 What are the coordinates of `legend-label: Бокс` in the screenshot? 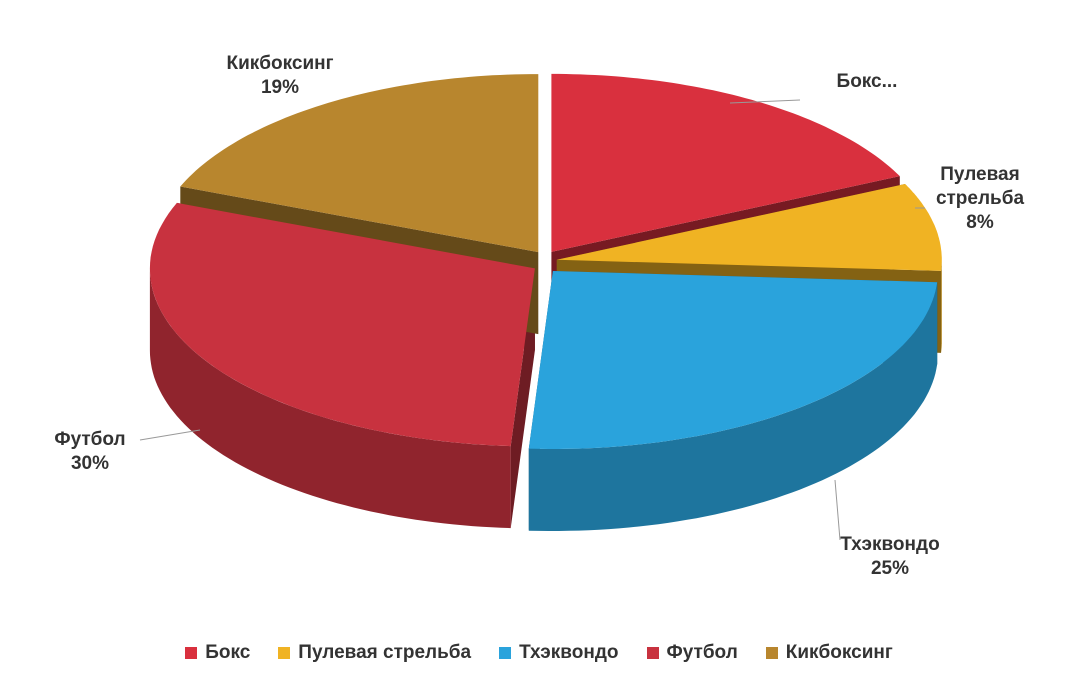 It's located at (228, 652).